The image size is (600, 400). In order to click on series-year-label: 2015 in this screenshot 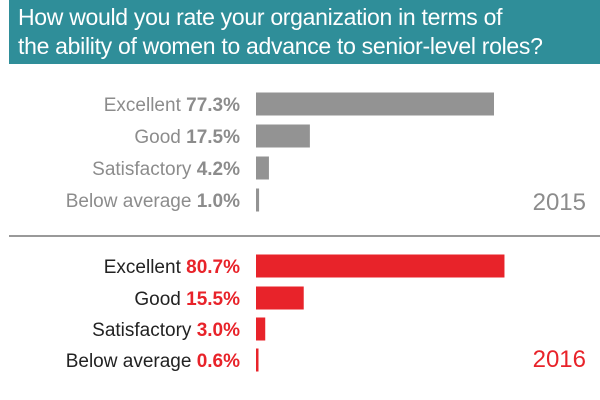, I will do `click(559, 202)`.